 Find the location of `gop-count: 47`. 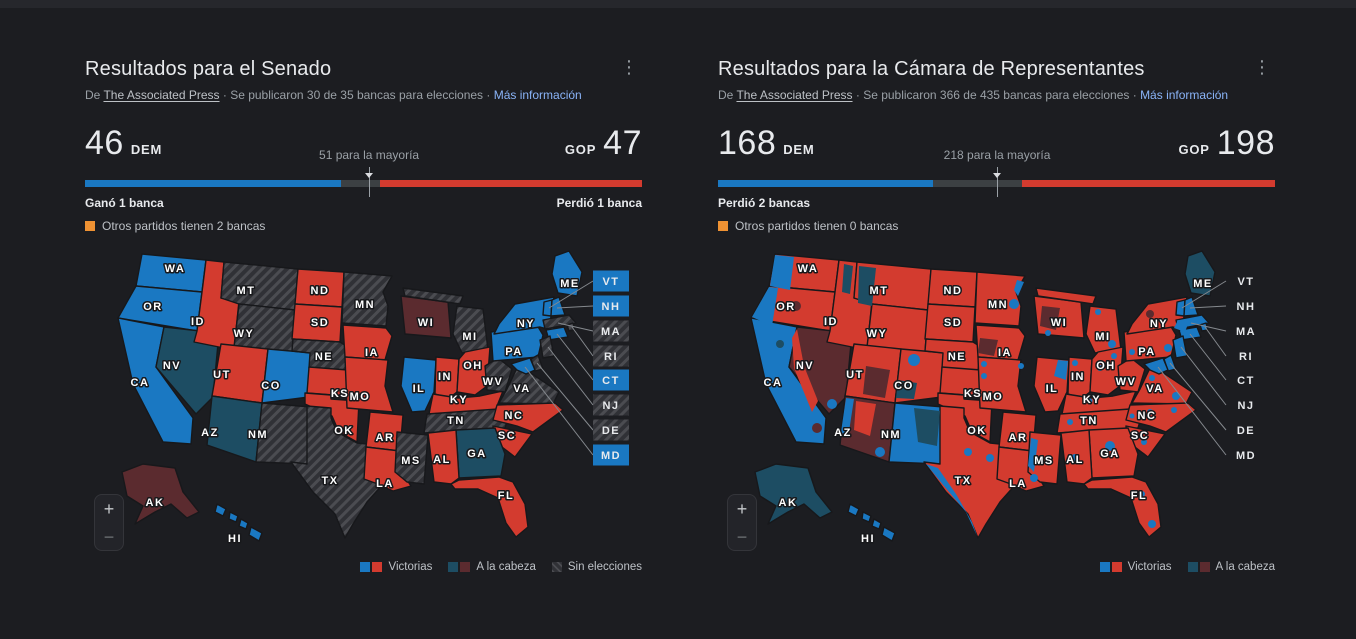

gop-count: 47 is located at coordinates (622, 143).